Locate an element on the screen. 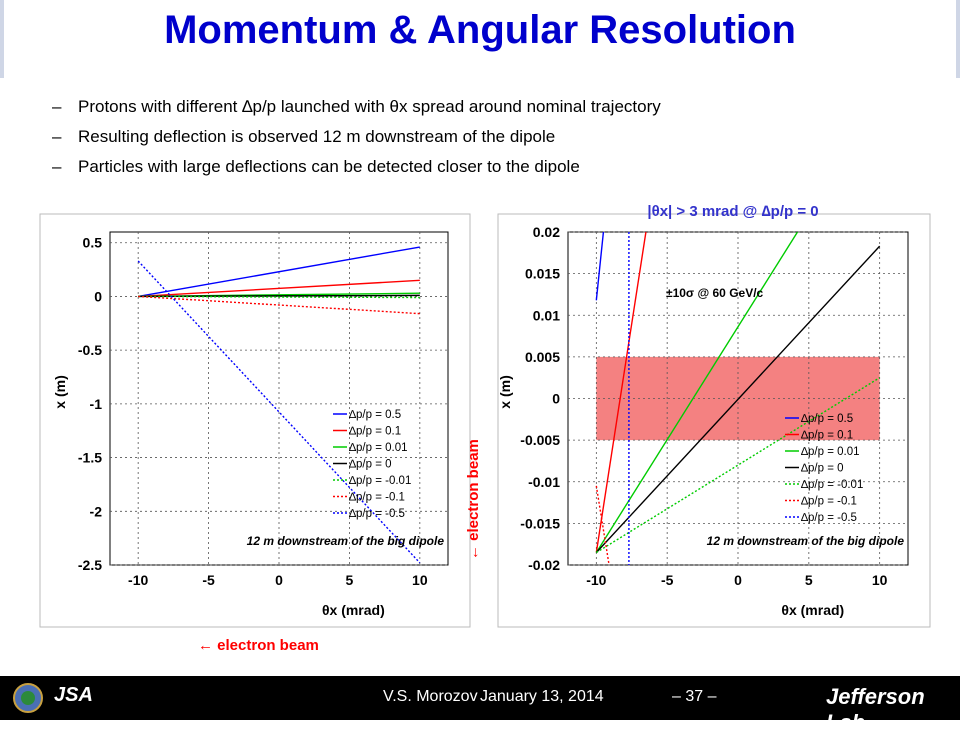 This screenshot has height=736, width=960. y-tick-label: -0.015 is located at coordinates (540, 523).